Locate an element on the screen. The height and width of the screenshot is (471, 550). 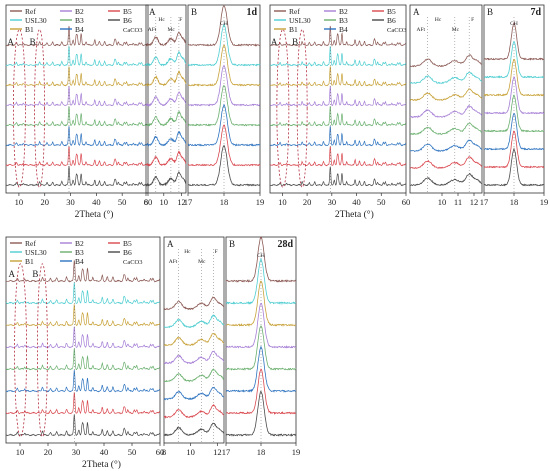
region-b-ellipse is located at coordinates (42, 350).